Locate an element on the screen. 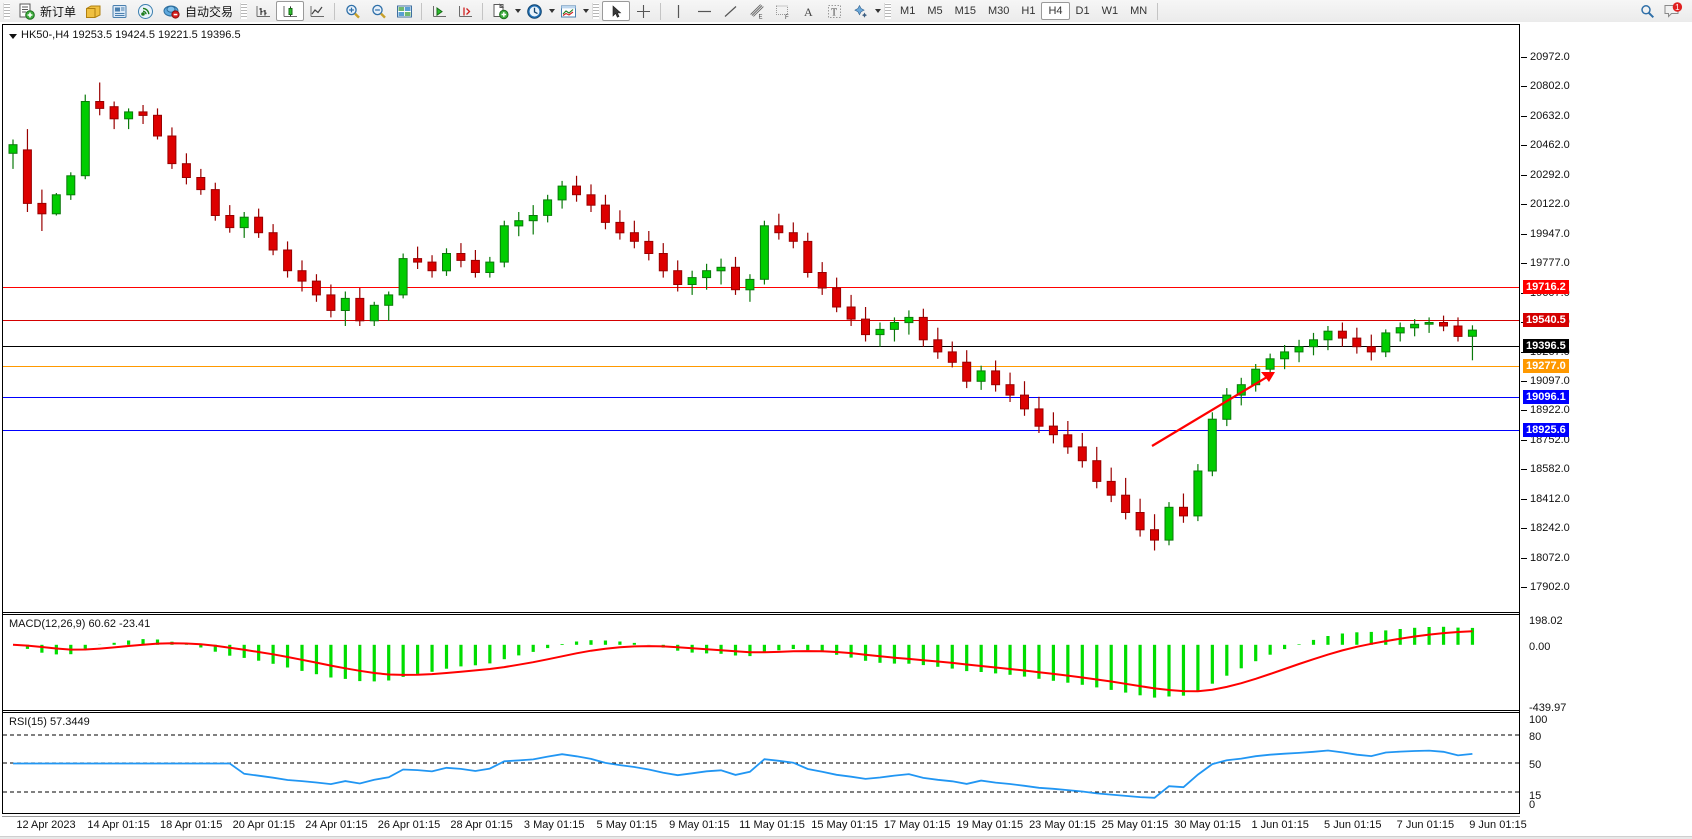  rsi-tick-label: 0 is located at coordinates (1532, 805).